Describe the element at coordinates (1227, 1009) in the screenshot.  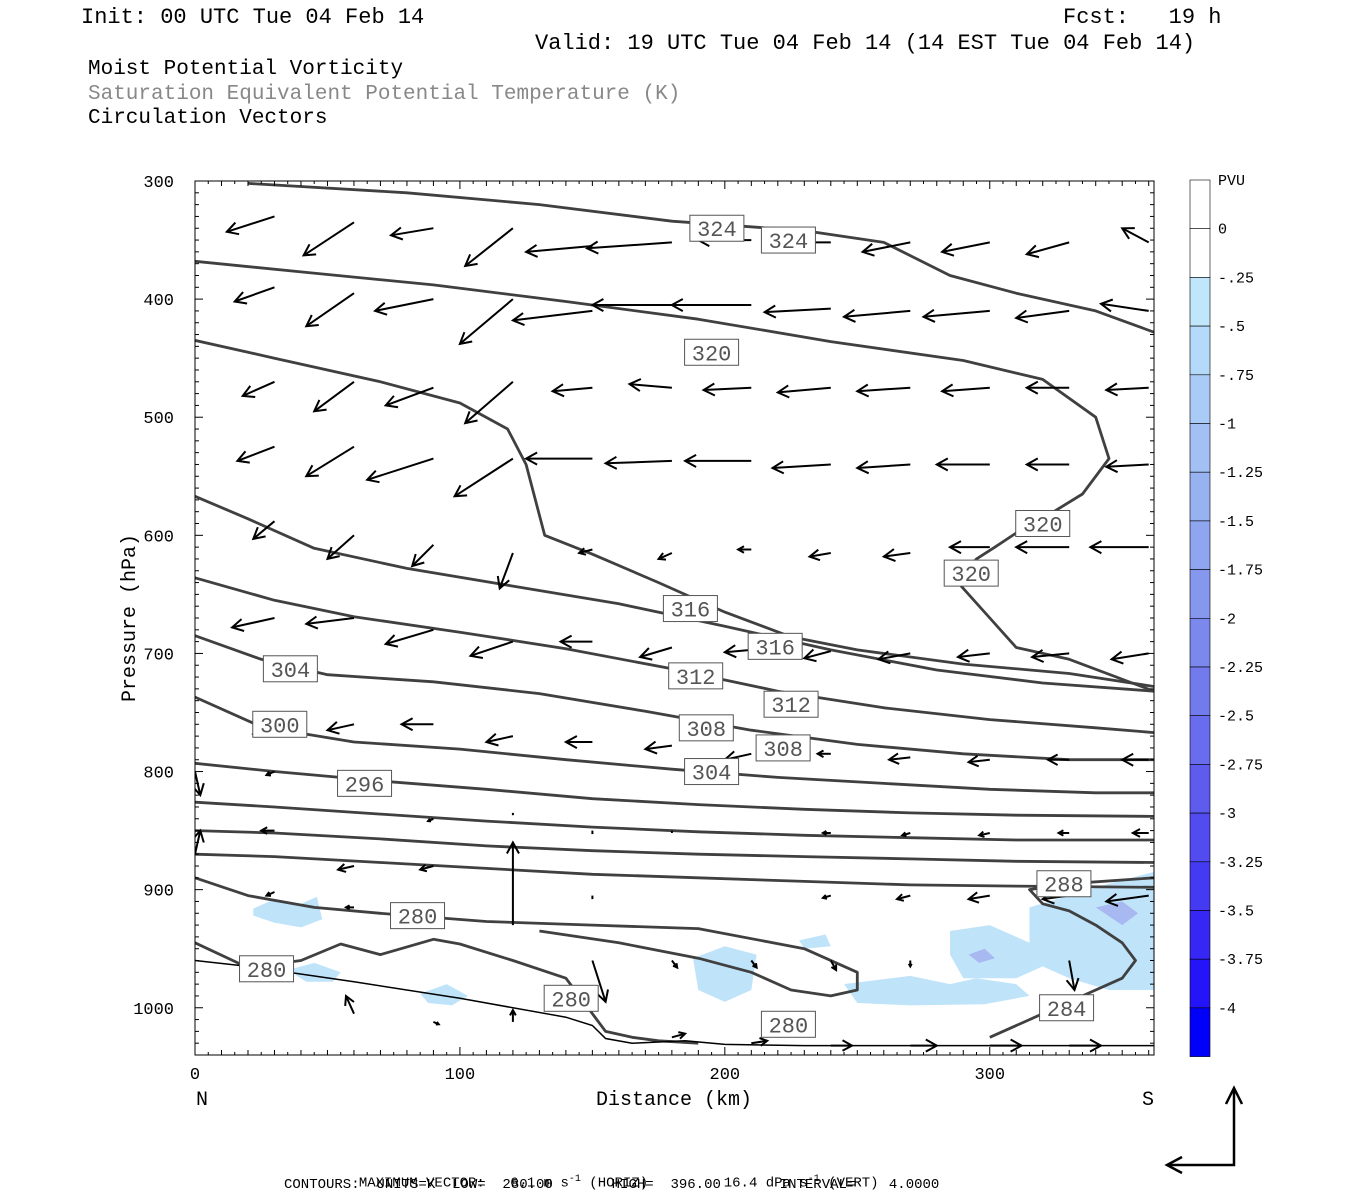
I see `colorbar-label: -4` at that location.